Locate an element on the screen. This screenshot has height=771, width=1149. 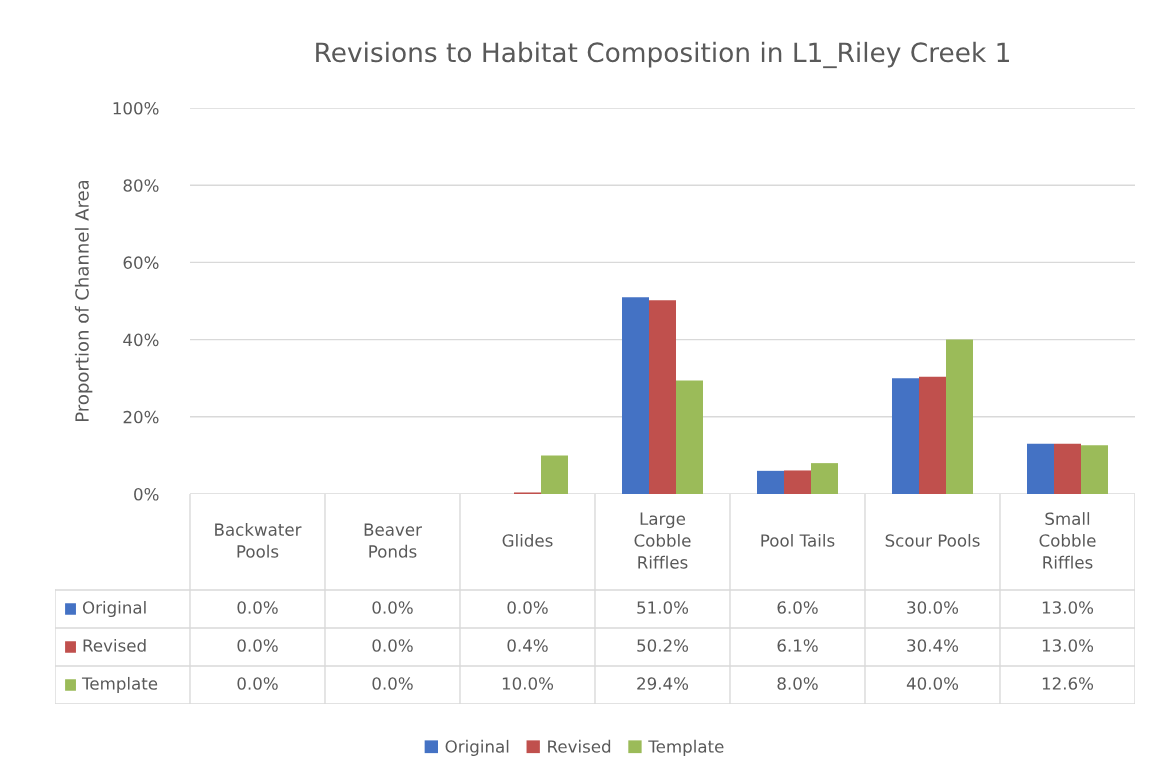
x-tick-label: Glides is located at coordinates (527, 540).